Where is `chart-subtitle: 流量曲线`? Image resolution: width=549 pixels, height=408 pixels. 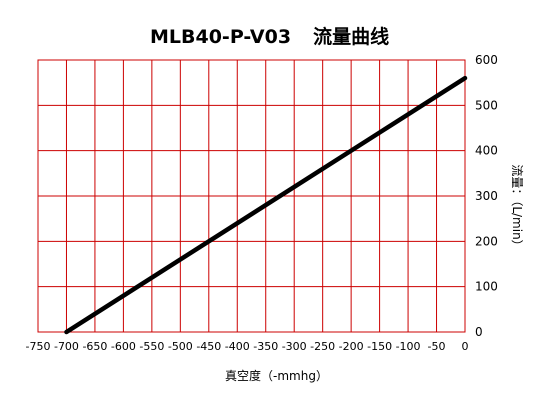 chart-subtitle: 流量曲线 is located at coordinates (351, 37).